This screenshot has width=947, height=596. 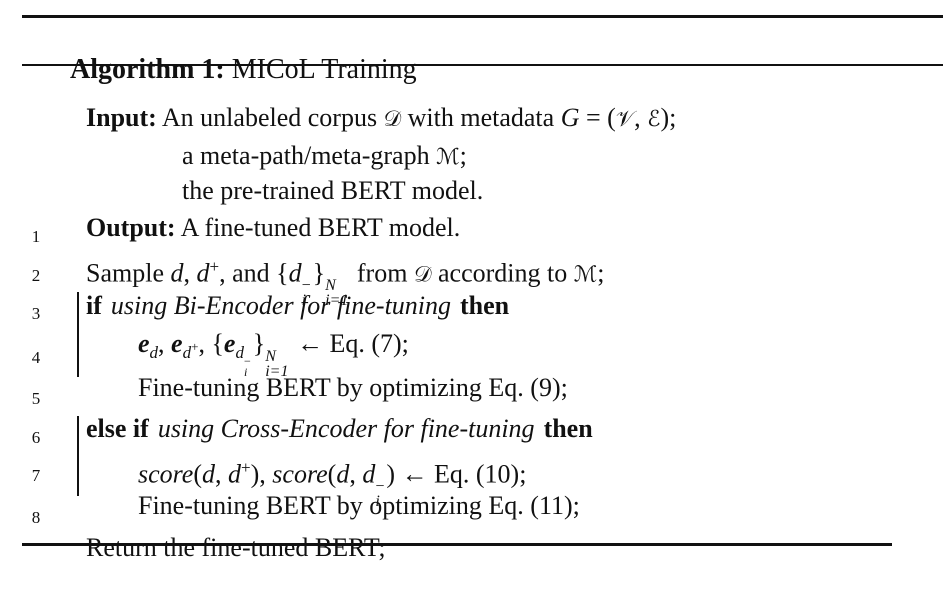 What do you see at coordinates (117, 428) in the screenshot?
I see `text-piece: else if` at bounding box center [117, 428].